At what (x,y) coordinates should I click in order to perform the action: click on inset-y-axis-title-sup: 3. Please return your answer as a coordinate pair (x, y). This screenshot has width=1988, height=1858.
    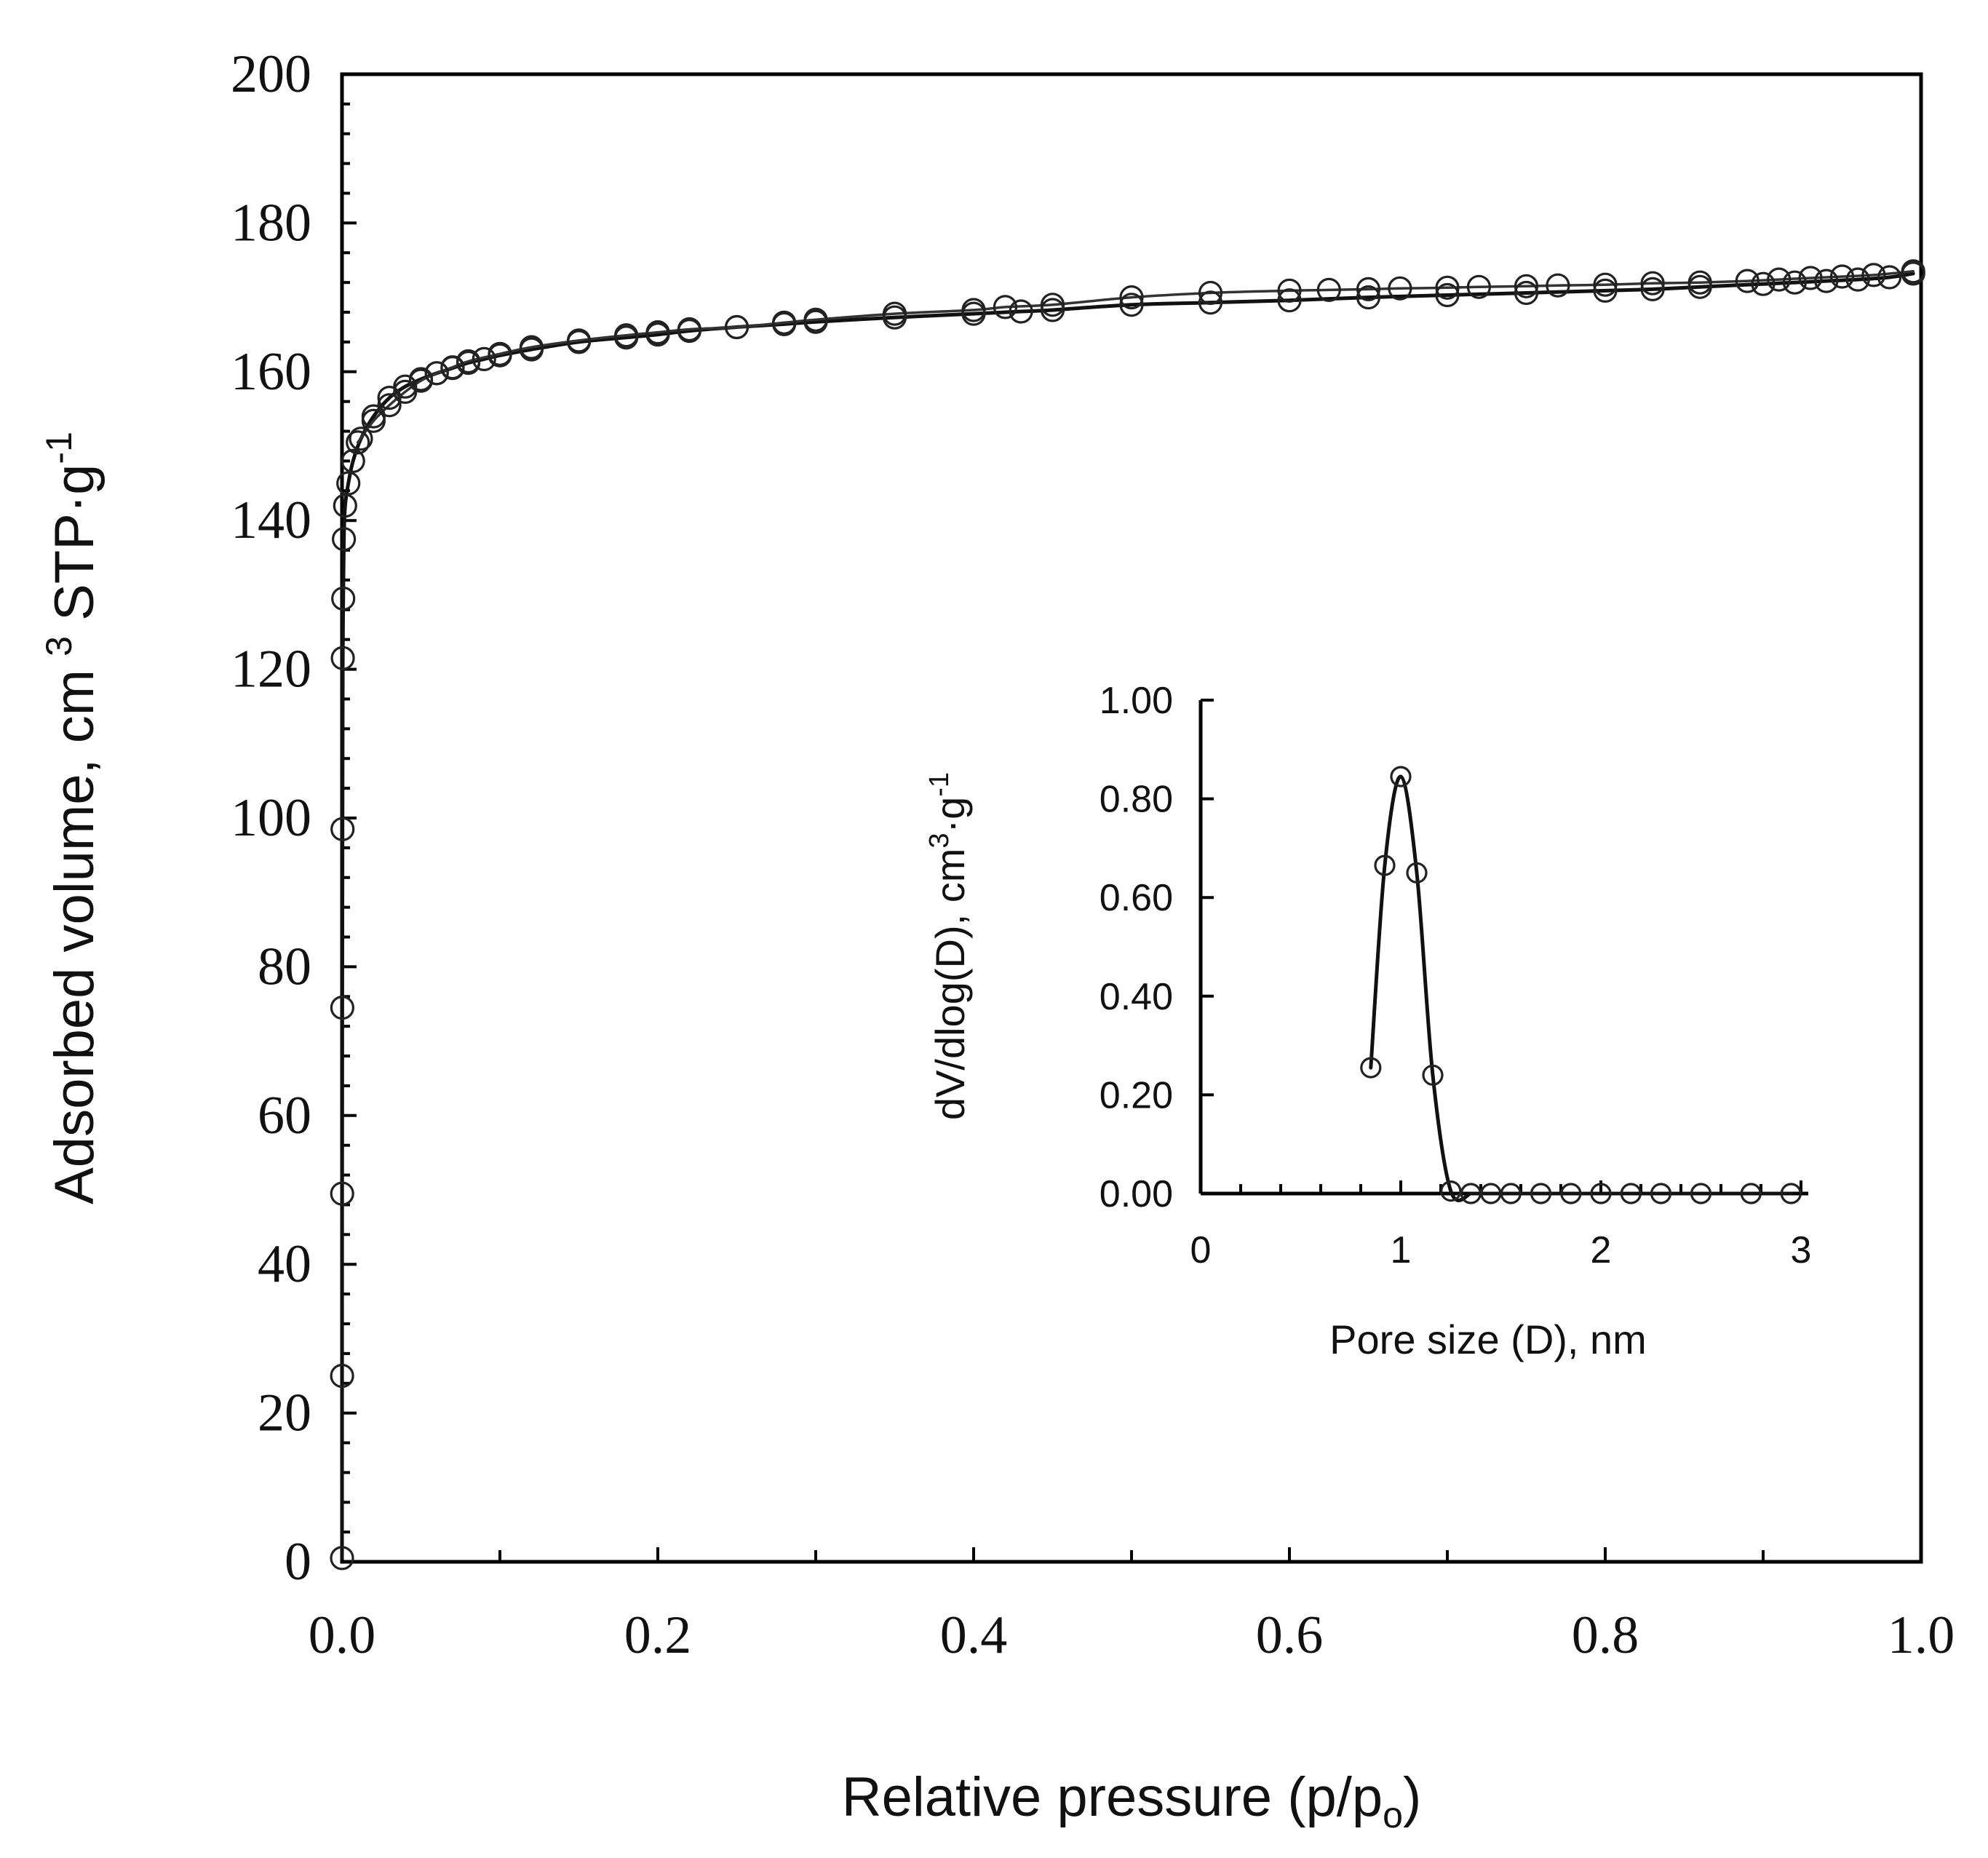
    Looking at the image, I should click on (939, 841).